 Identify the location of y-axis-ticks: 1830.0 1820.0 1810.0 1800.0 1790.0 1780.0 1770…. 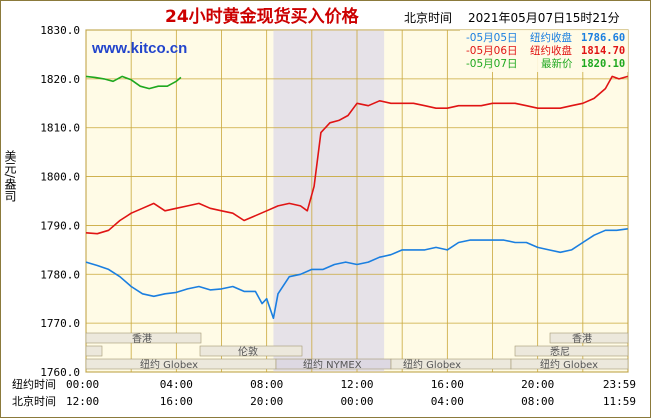
(60, 201).